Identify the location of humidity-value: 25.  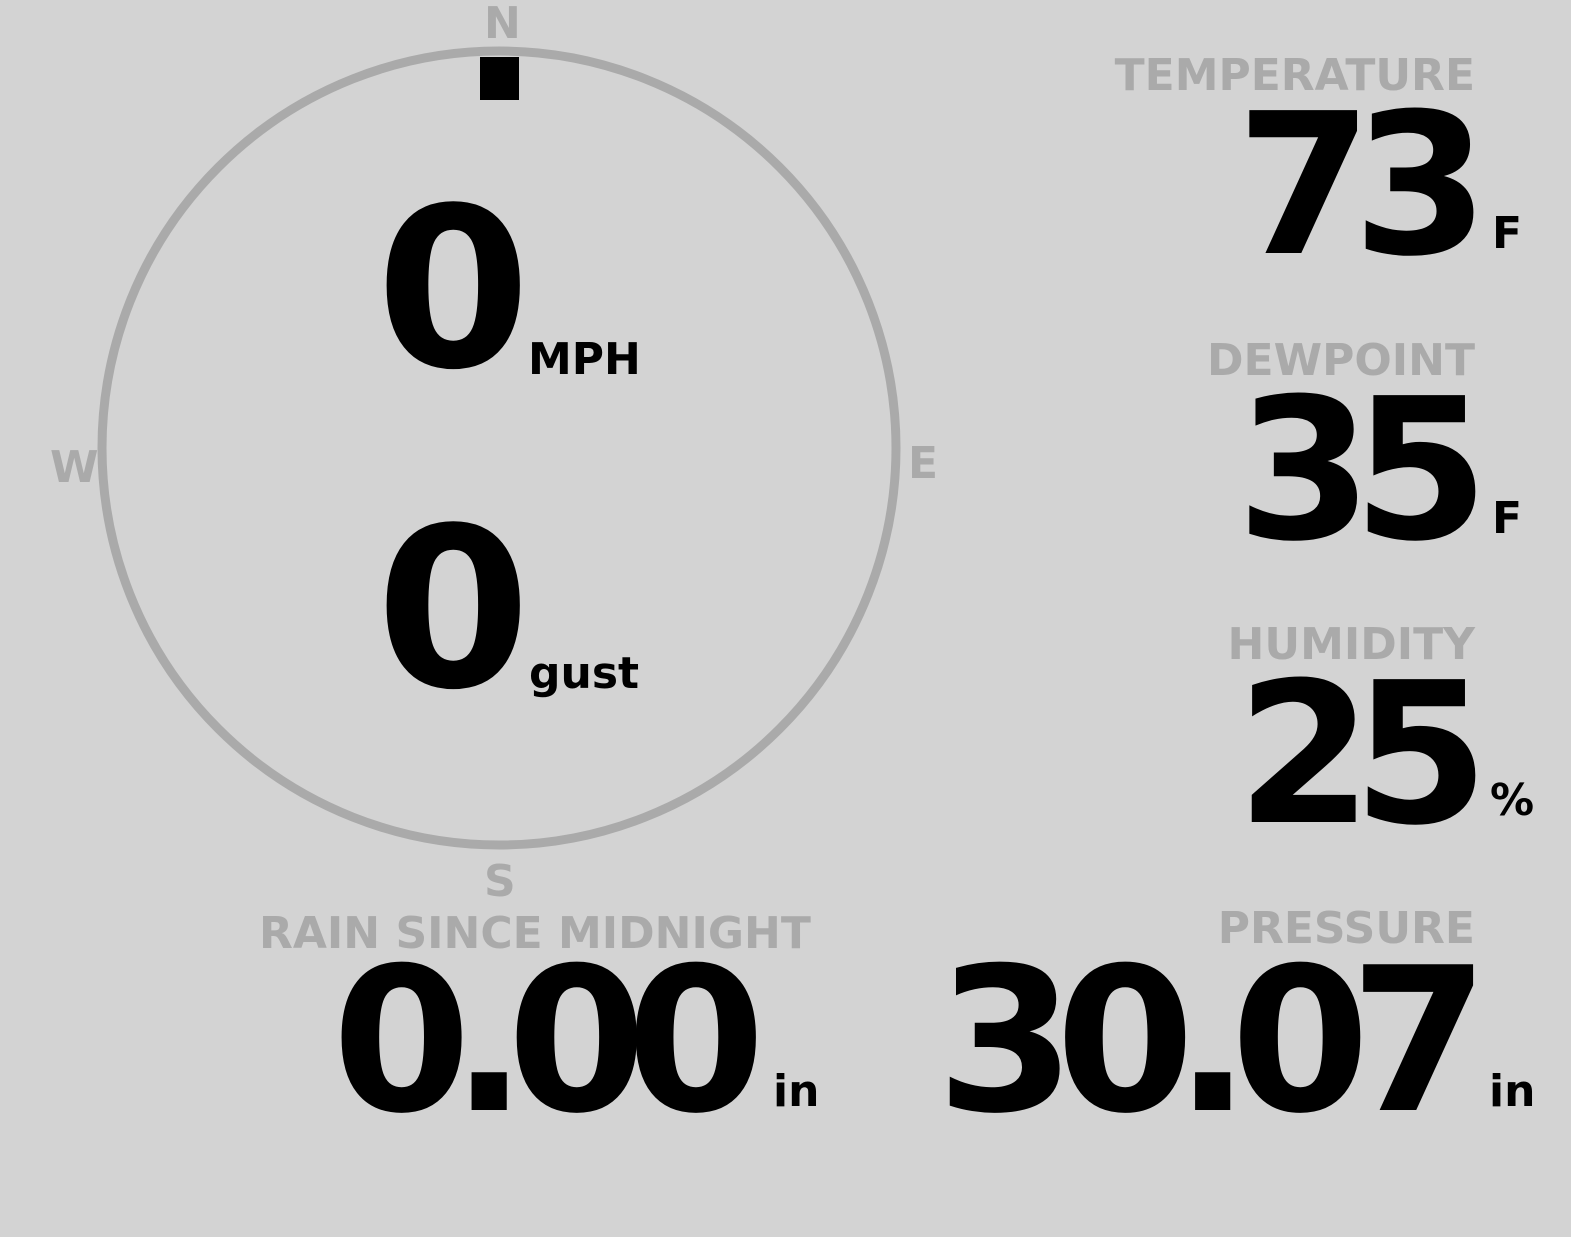
(1362, 755).